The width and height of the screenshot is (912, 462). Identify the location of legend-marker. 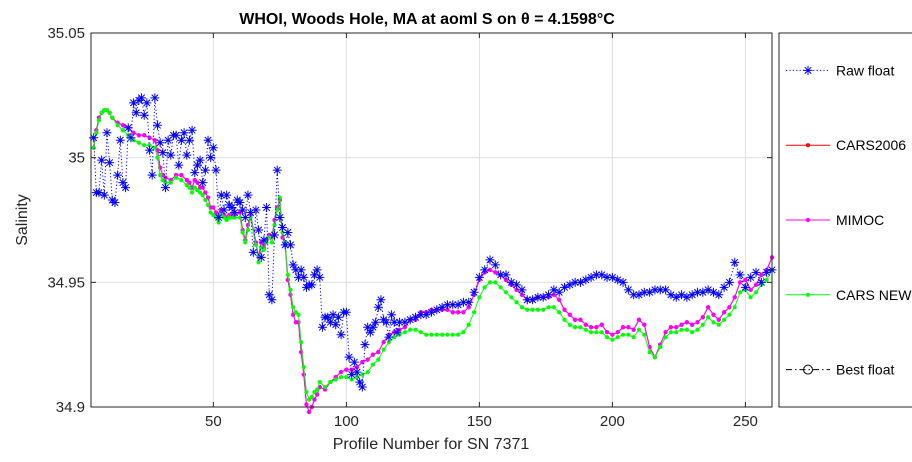
(808, 369).